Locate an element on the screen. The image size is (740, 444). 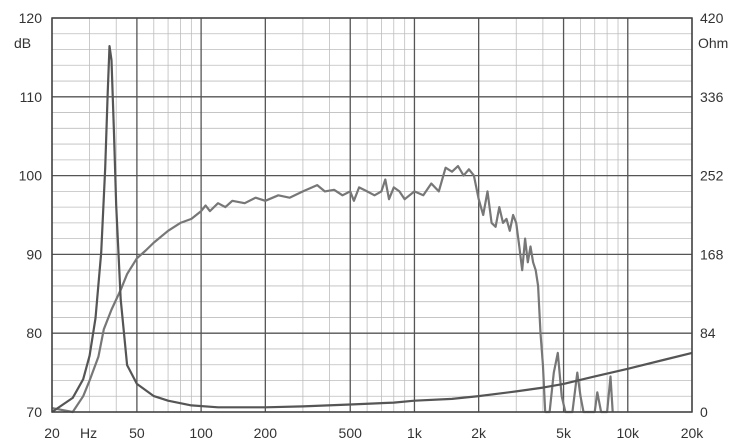
x-axis-ticks: 20 50 100 200 500 1k 2k 5k 10k 20k is located at coordinates (374, 433).